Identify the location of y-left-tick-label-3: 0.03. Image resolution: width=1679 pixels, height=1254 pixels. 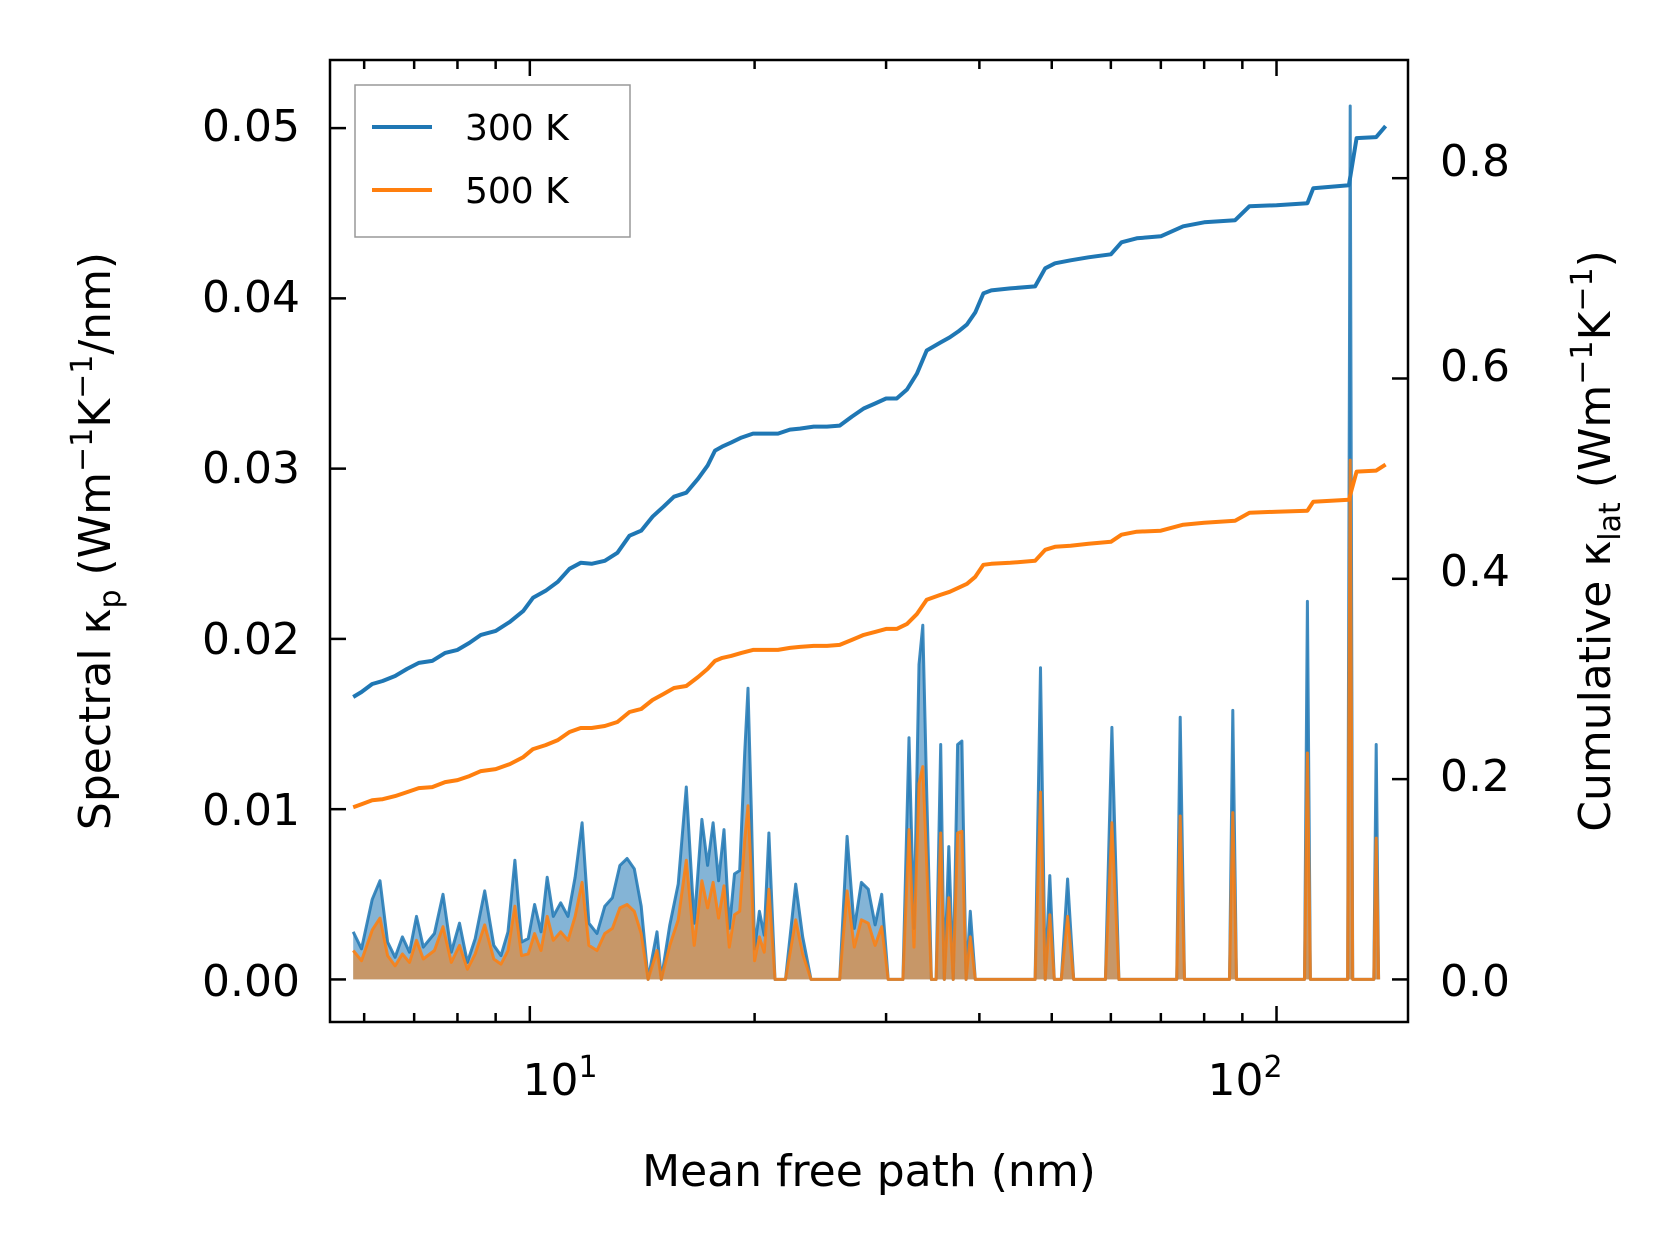
(251, 468).